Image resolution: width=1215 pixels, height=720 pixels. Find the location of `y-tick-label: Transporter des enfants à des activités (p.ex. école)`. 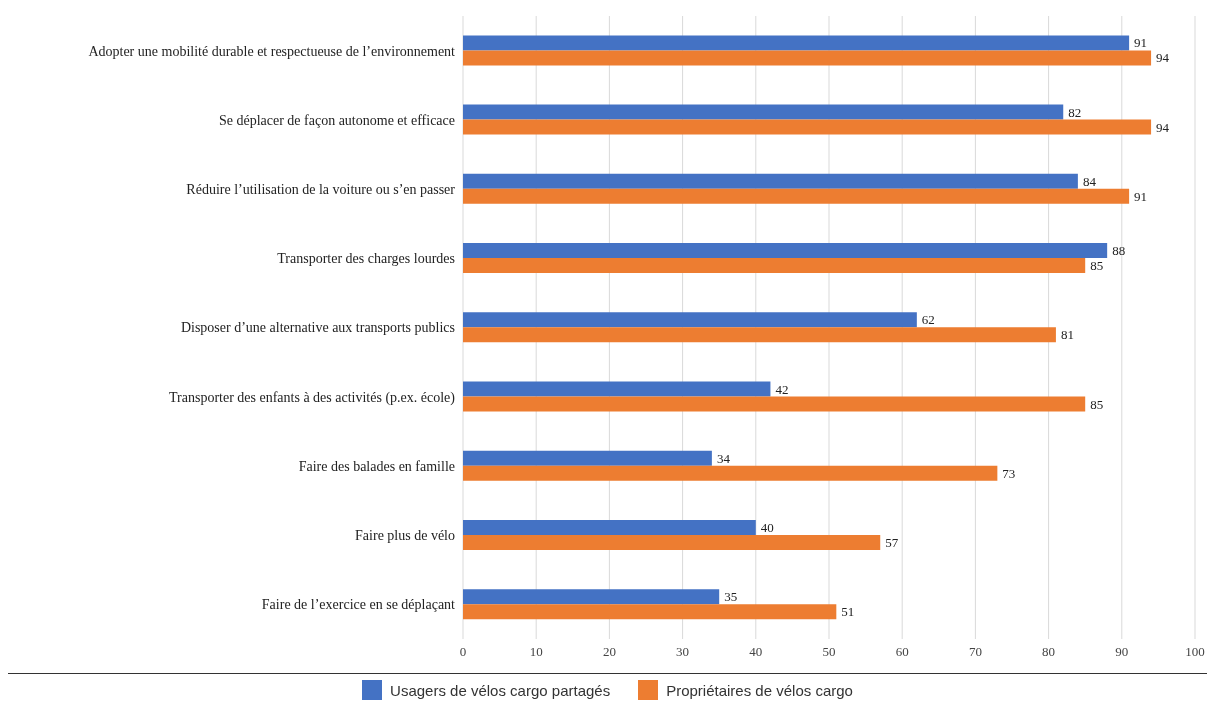

y-tick-label: Transporter des enfants à des activités (p.ex. école) is located at coordinates (312, 397).